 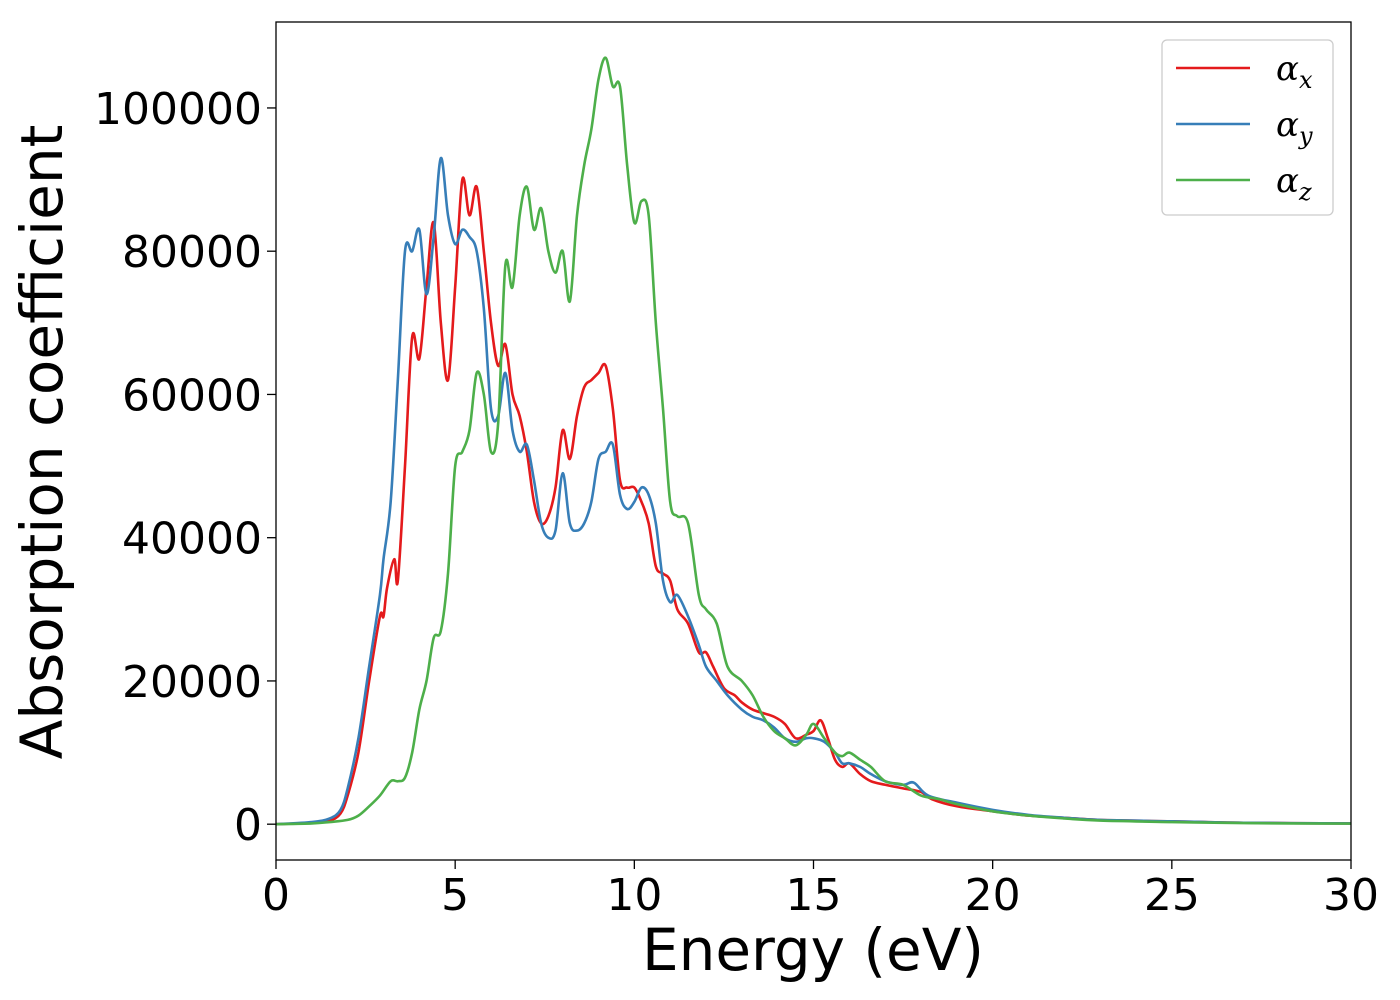 I want to click on y-tick-label: 60000, so click(x=192, y=395).